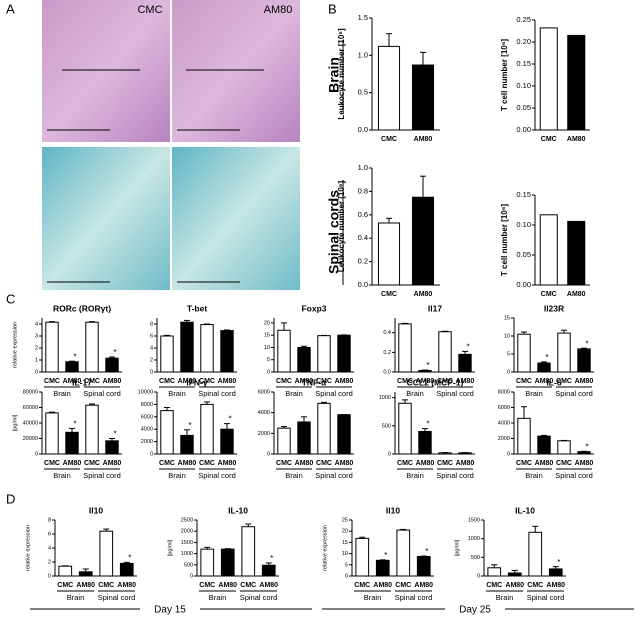 The width and height of the screenshot is (640, 629). What do you see at coordinates (387, 333) in the screenshot?
I see `y-tick-label: 0.4` at bounding box center [387, 333].